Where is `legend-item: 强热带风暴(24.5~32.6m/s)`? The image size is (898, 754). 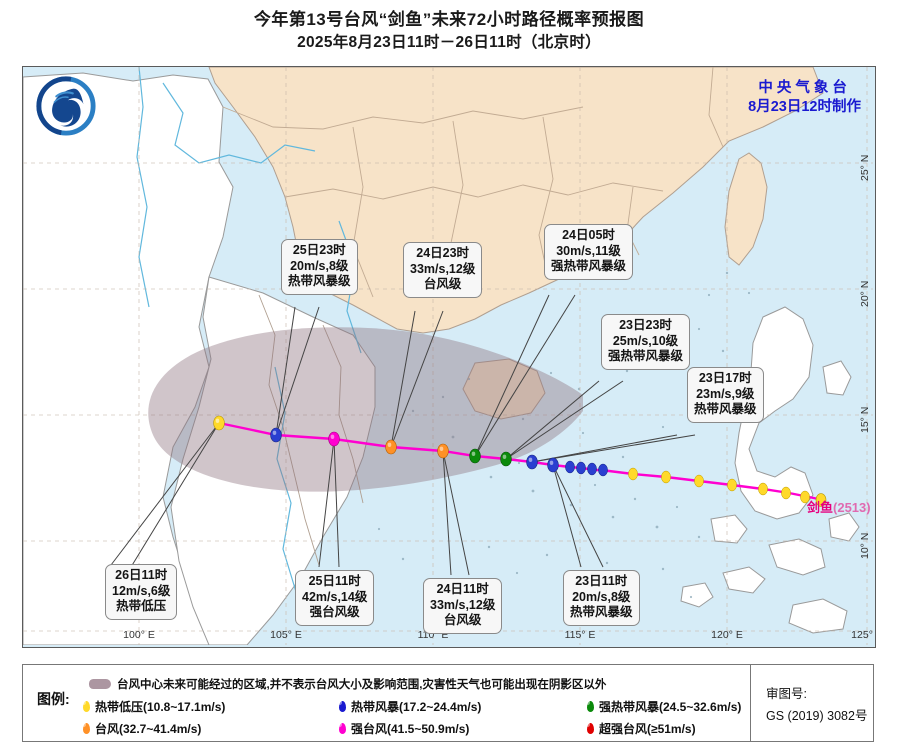
legend-item: 强热带风暴(24.5~32.6m/s) is located at coordinates (714, 706).